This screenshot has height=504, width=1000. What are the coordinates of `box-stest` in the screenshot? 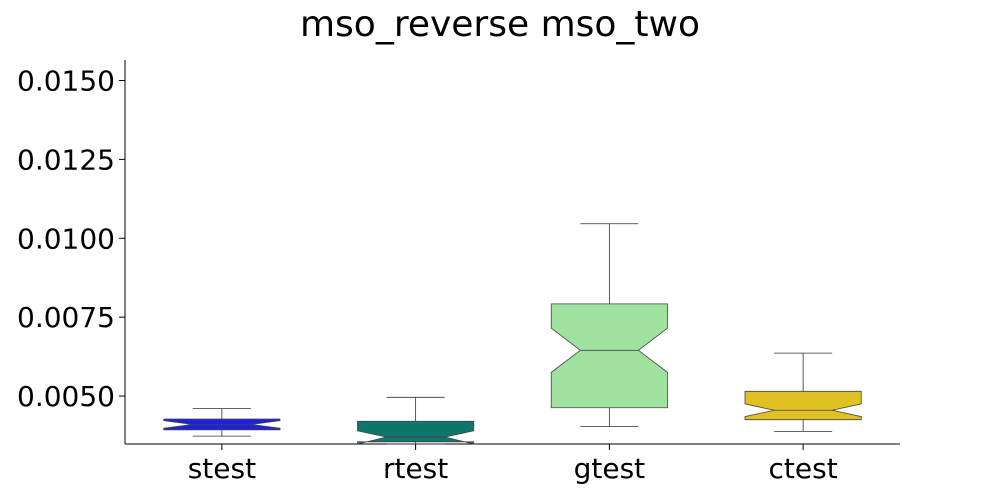 It's located at (222, 422).